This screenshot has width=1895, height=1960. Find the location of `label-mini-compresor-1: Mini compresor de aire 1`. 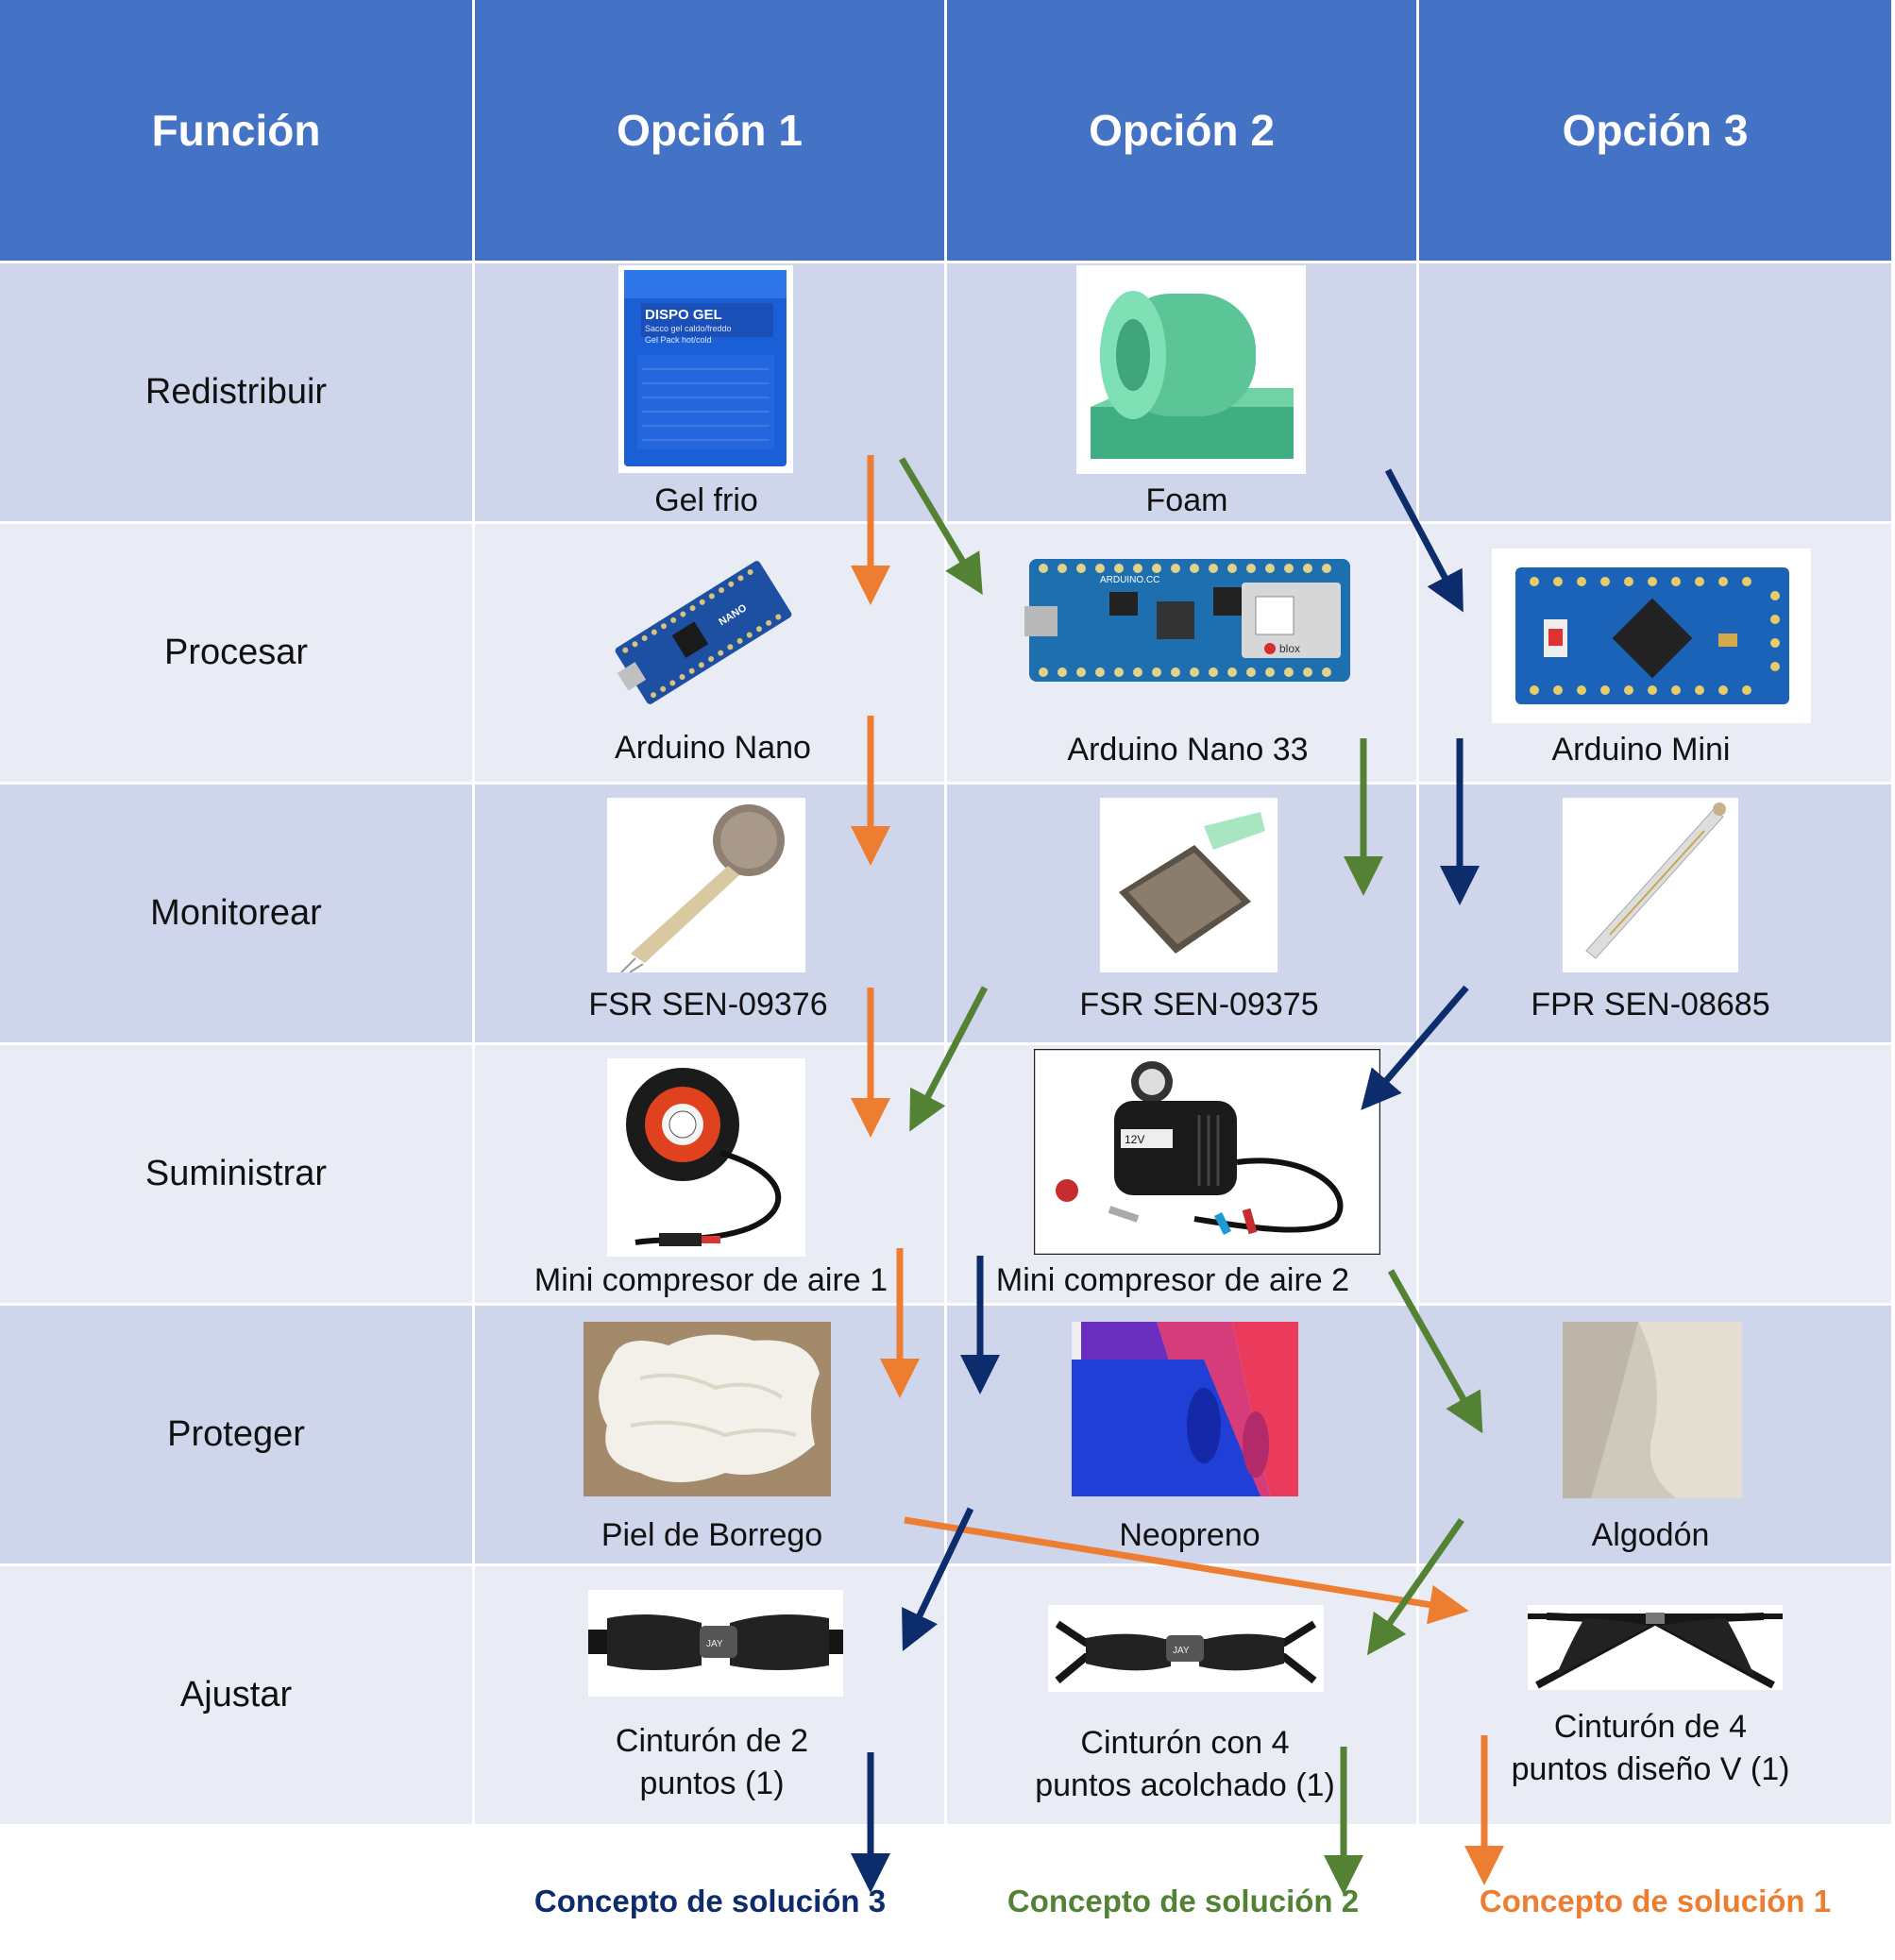

label-mini-compresor-1: Mini compresor de aire 1 is located at coordinates (710, 1280).